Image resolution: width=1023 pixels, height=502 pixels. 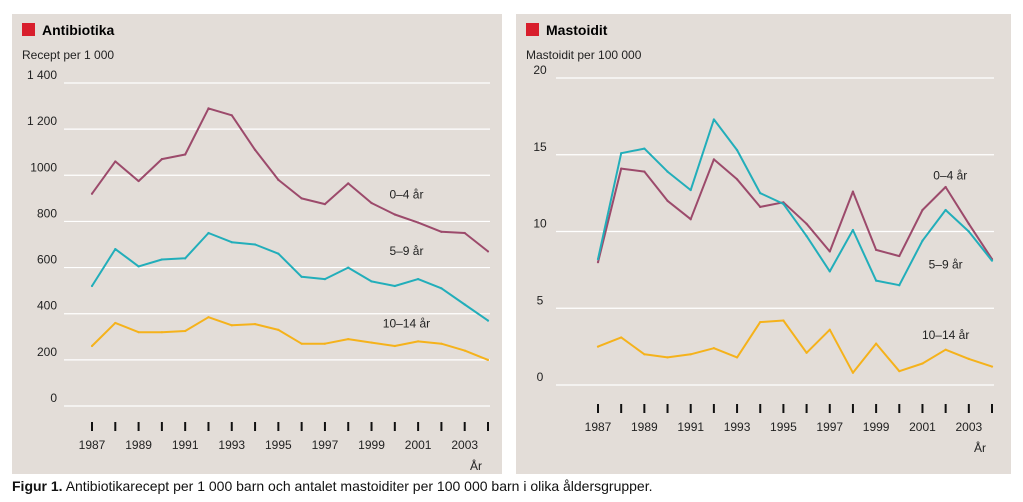 I want to click on antibiotika-y-tick-label: 400, so click(x=47, y=306).